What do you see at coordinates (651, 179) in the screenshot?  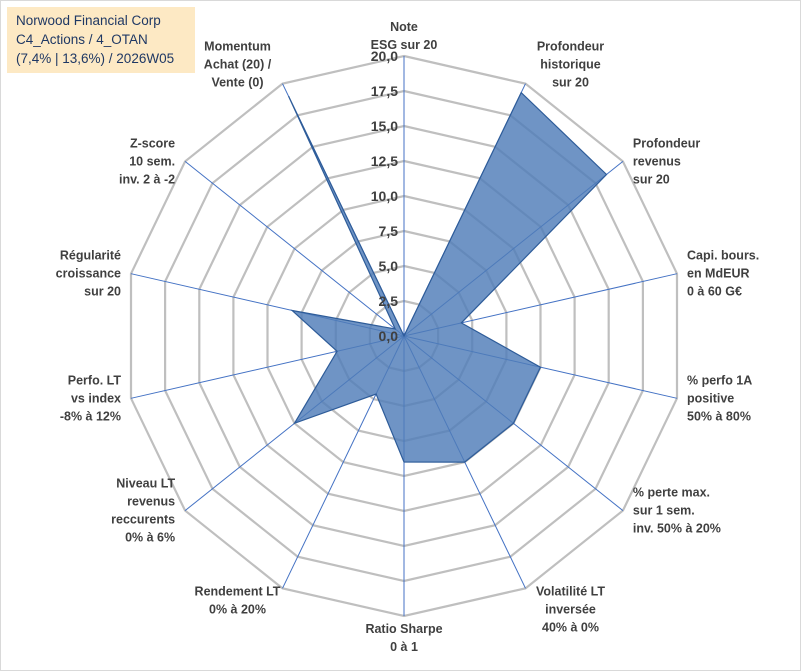 I see `axis-label-2-line-2: sur 20` at bounding box center [651, 179].